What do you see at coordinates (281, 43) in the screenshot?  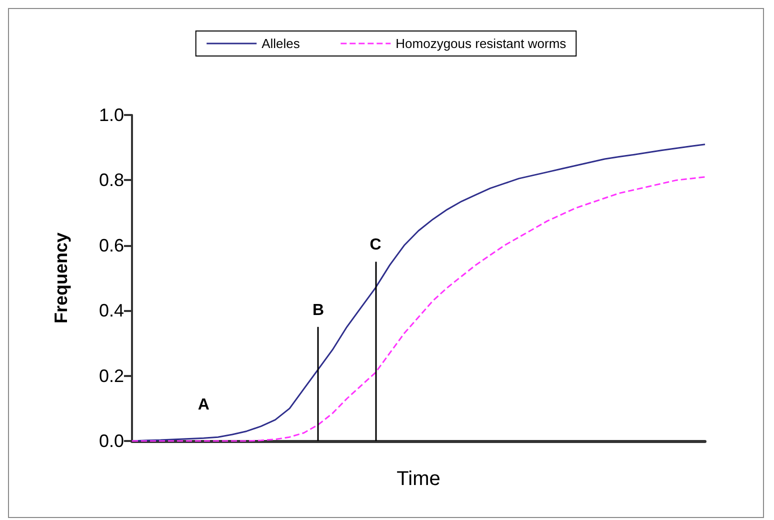 I see `legend-label: Alleles` at bounding box center [281, 43].